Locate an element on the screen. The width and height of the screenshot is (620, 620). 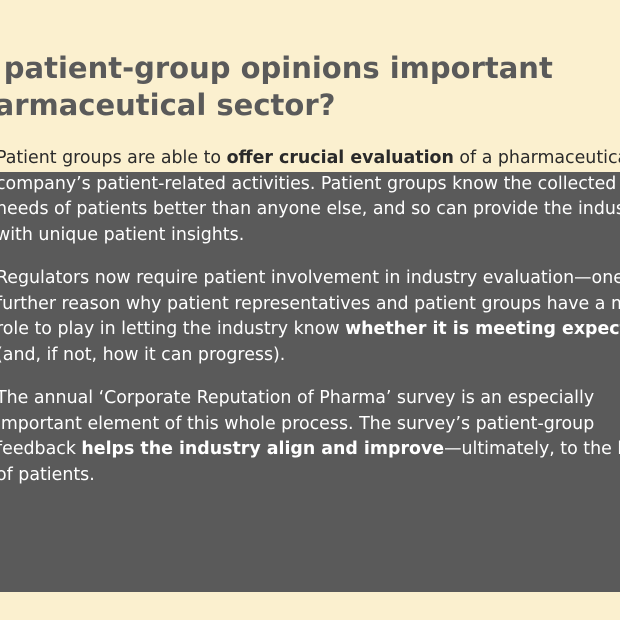
bold-text: whether it is meeting expectations is located at coordinates (482, 329).